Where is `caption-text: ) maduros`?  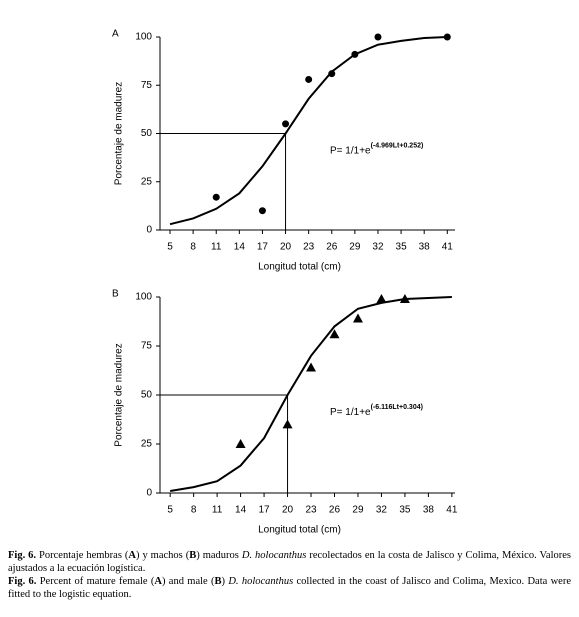
caption-text: ) maduros is located at coordinates (219, 555).